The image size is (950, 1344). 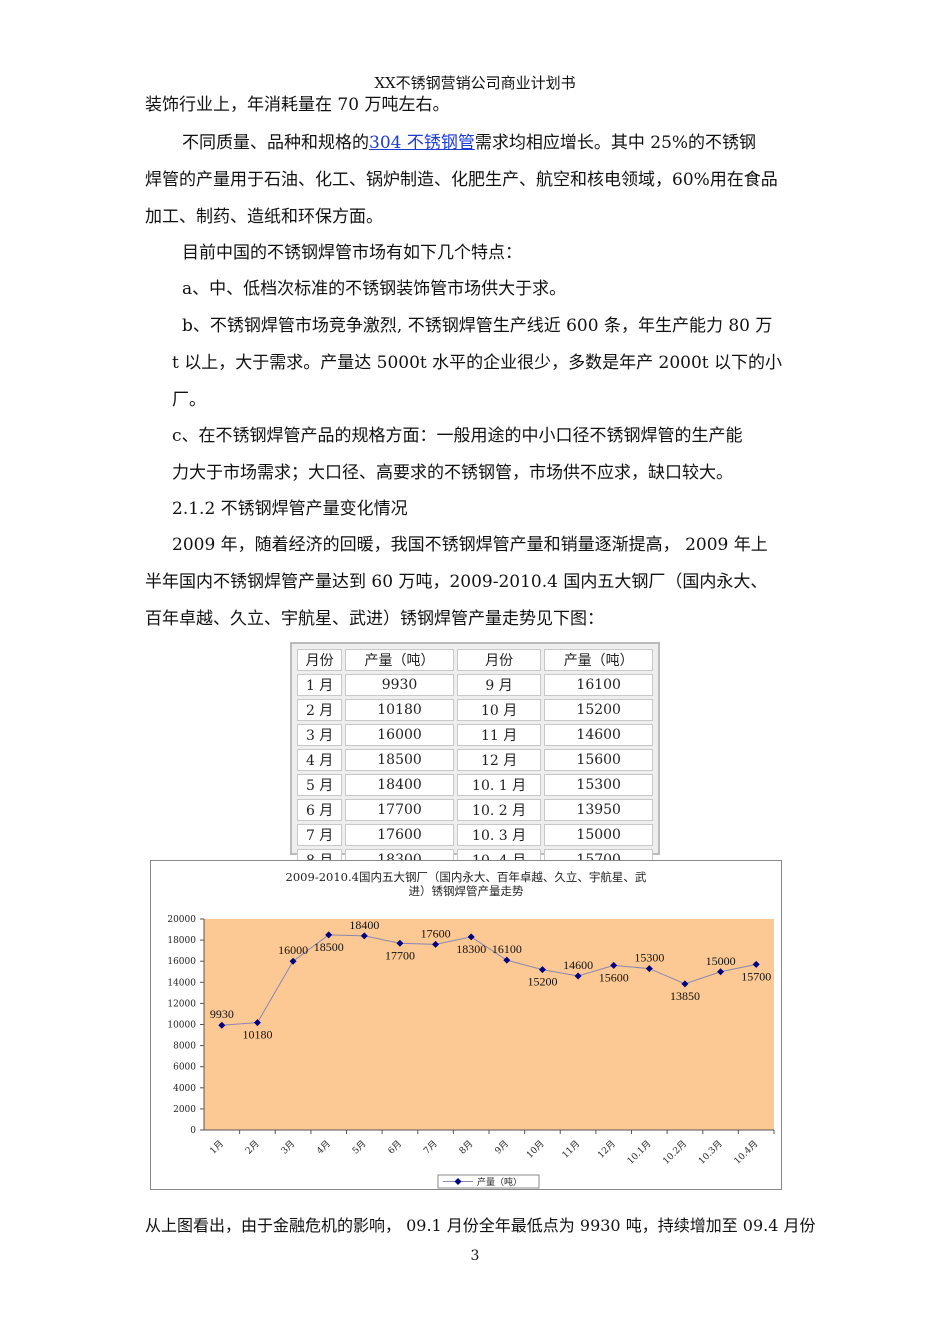 I want to click on y-tick-label: 2000, so click(x=184, y=1110).